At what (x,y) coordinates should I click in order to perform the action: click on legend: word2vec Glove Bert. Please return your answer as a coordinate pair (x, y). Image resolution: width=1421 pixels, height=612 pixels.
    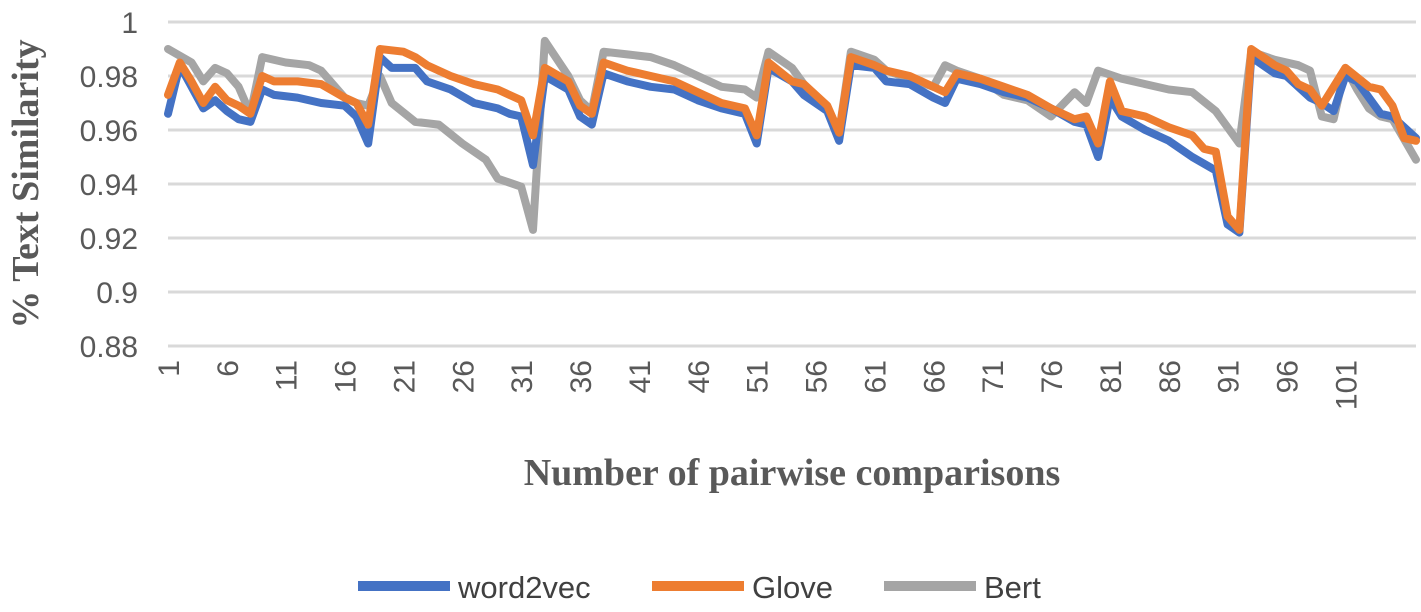
    Looking at the image, I should click on (699, 587).